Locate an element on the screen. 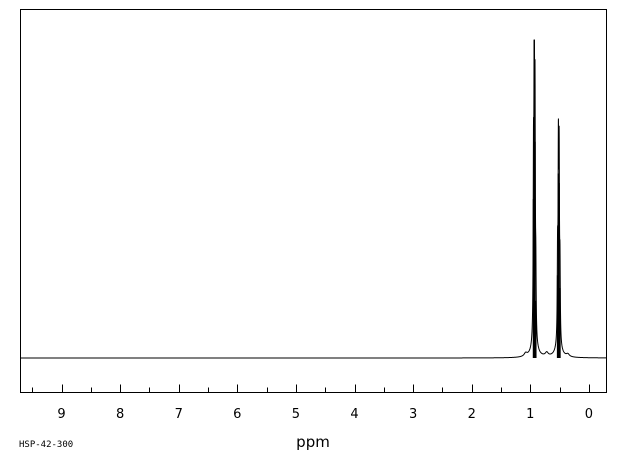 The image size is (620, 455). x-tick-label: 4 is located at coordinates (354, 414).